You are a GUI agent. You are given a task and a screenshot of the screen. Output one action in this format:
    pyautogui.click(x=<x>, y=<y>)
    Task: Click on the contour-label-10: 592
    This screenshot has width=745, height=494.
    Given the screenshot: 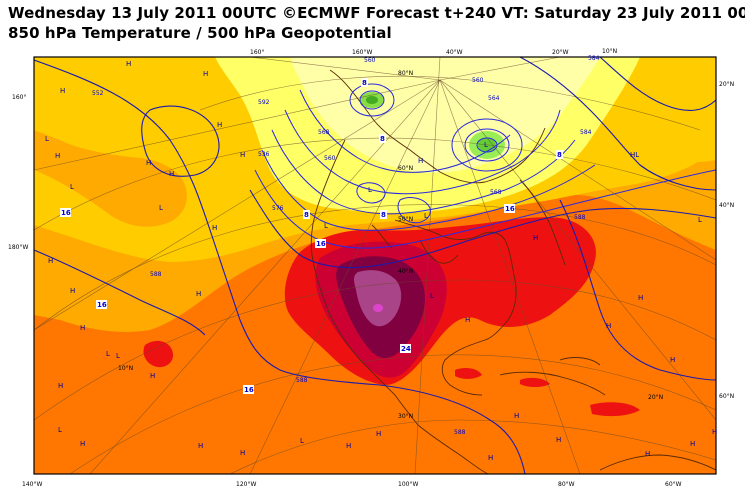 What is the action you would take?
    pyautogui.click(x=264, y=102)
    